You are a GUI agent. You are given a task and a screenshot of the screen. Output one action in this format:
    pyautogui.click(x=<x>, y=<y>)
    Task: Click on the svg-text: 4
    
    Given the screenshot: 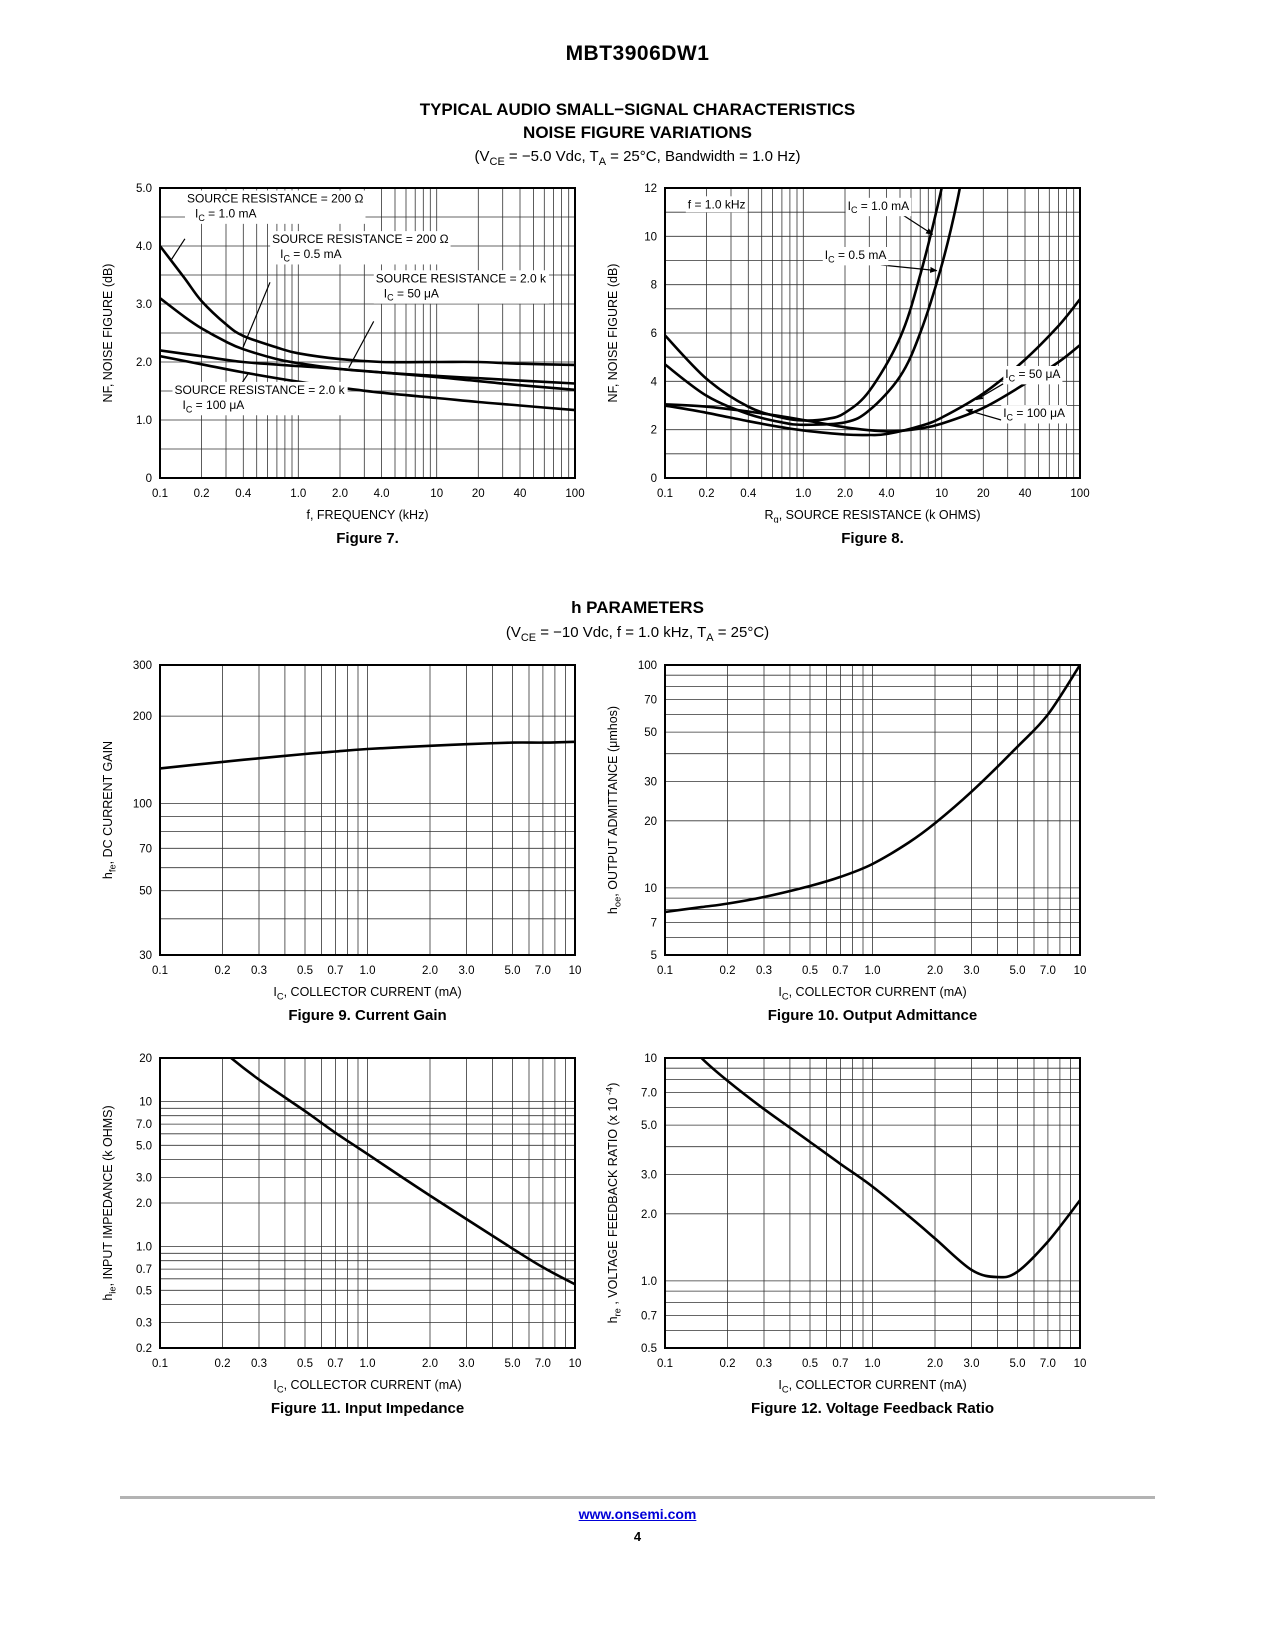 What is the action you would take?
    pyautogui.click(x=654, y=382)
    